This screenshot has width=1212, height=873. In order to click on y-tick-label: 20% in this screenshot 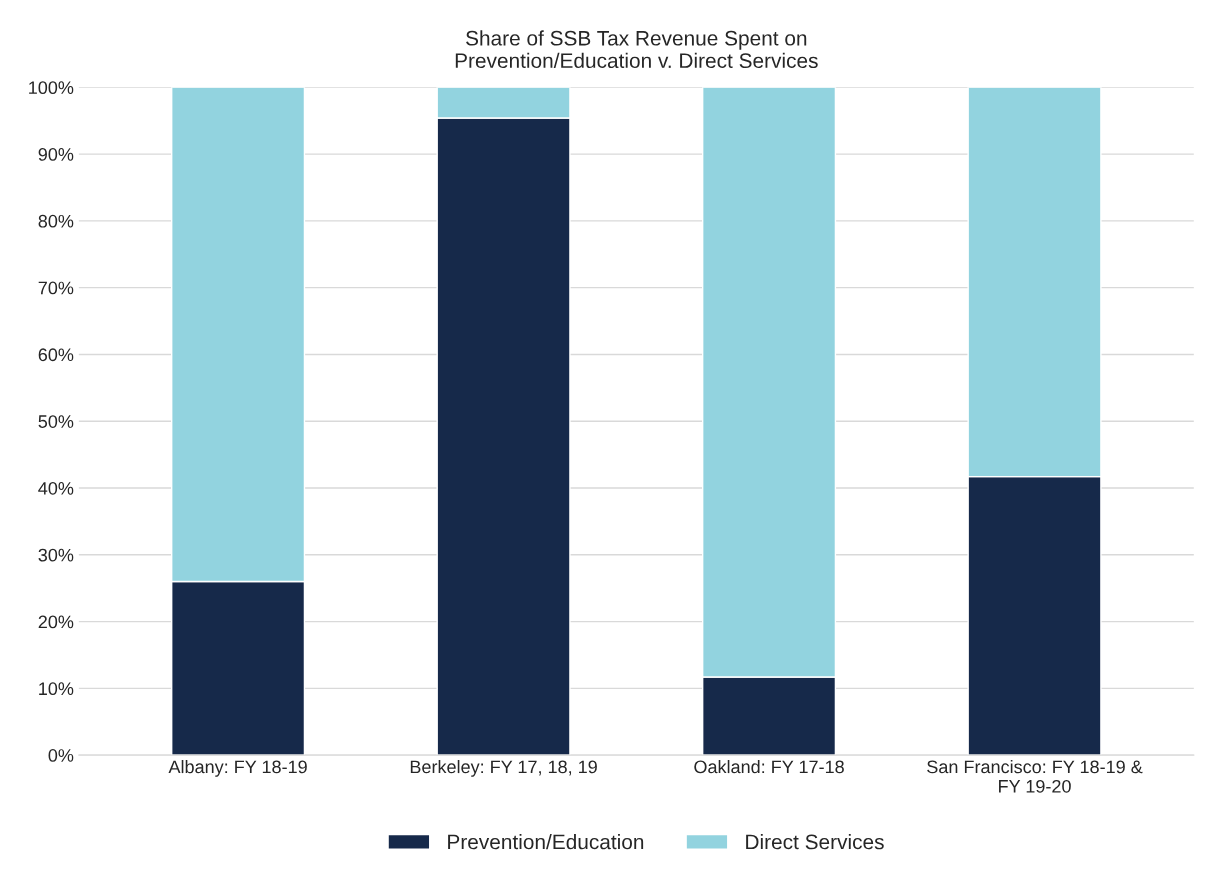, I will do `click(56, 622)`.